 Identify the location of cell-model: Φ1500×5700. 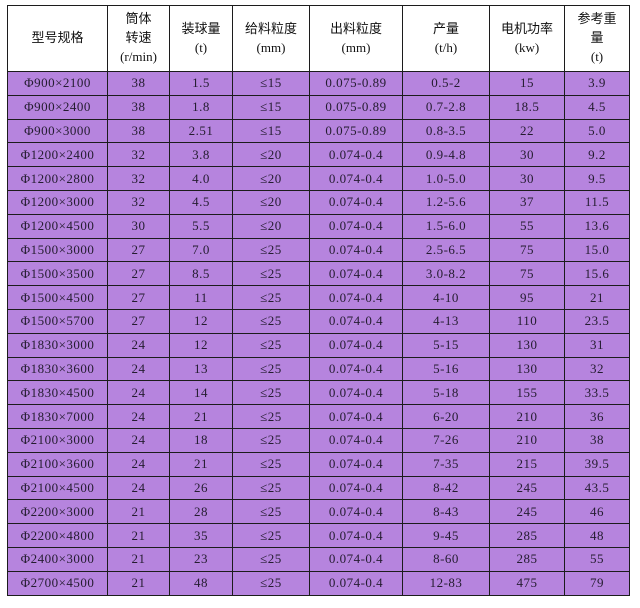
(57, 321).